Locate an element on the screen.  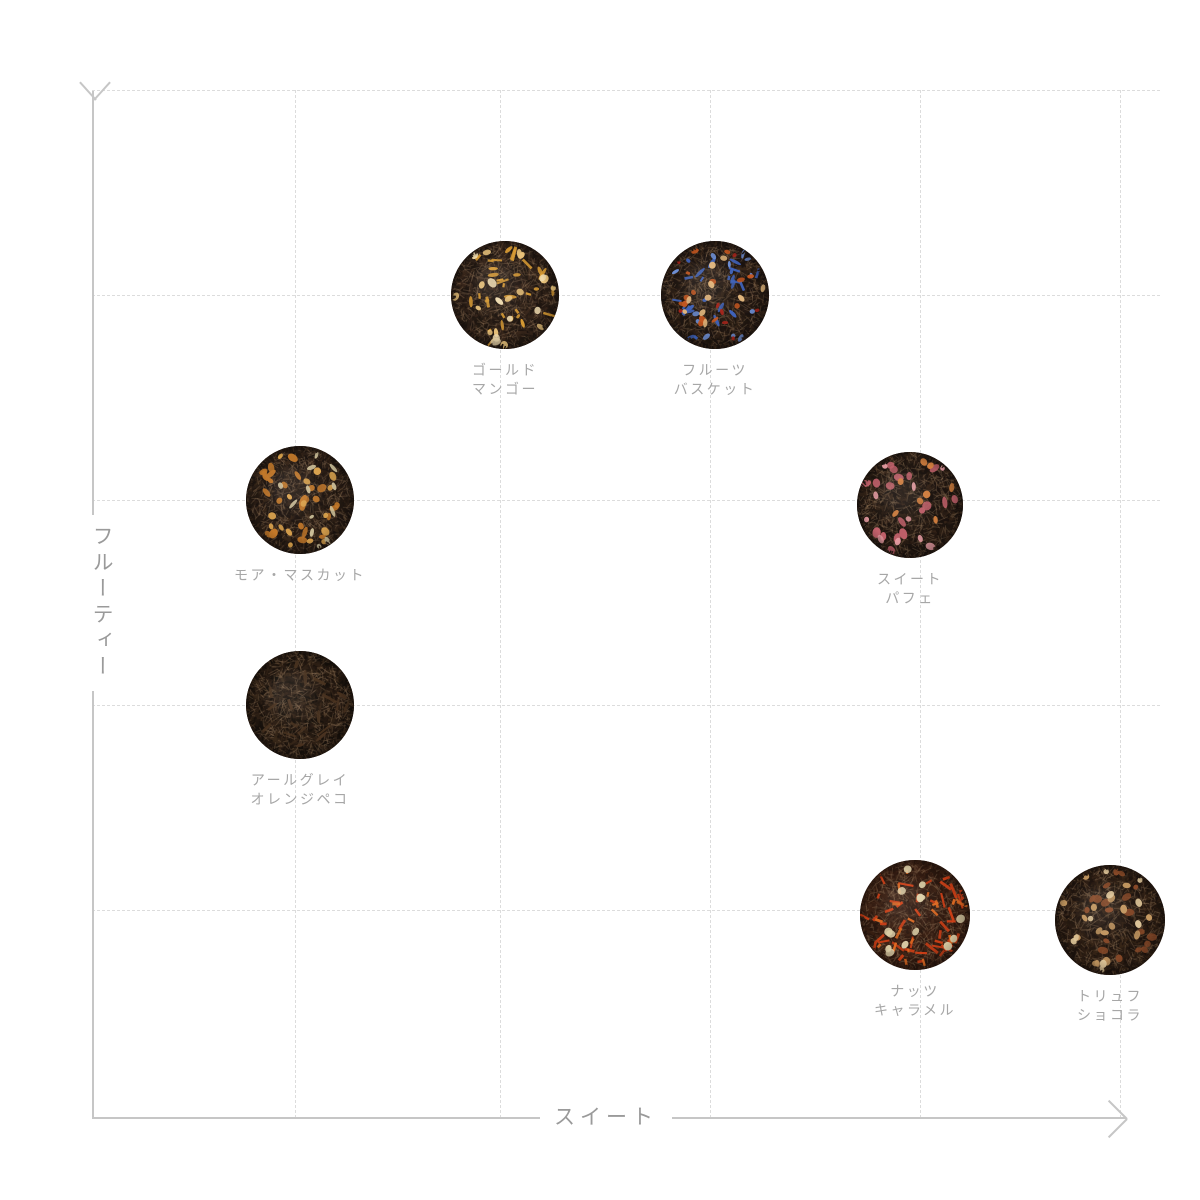
data-point-label-earl-grey: アールグレイ オレンジペコ is located at coordinates (300, 789).